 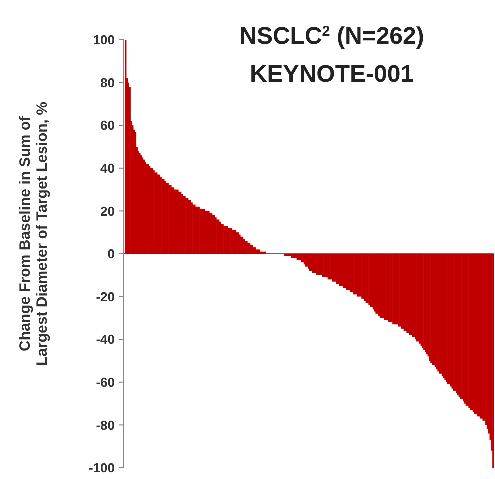 What do you see at coordinates (105, 425) in the screenshot?
I see `y-tick-label: -80` at bounding box center [105, 425].